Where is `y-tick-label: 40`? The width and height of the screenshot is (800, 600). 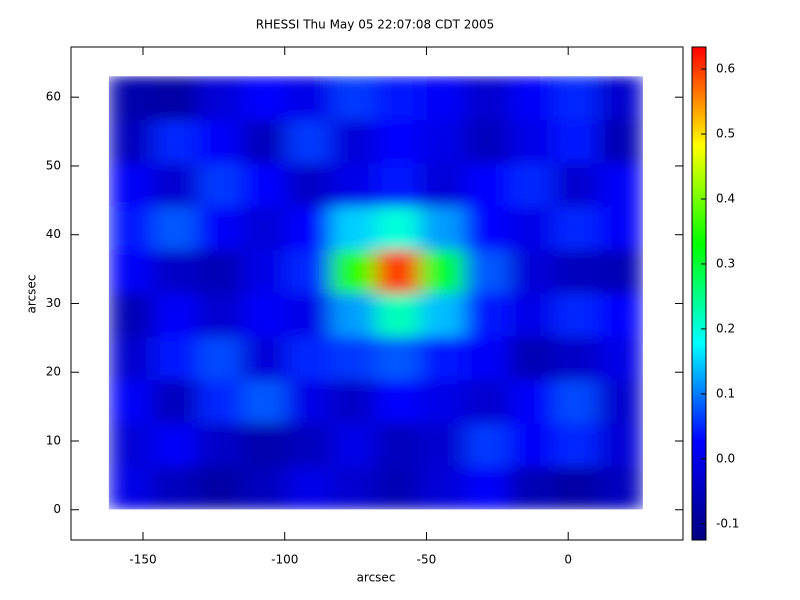
y-tick-label: 40 is located at coordinates (53, 234).